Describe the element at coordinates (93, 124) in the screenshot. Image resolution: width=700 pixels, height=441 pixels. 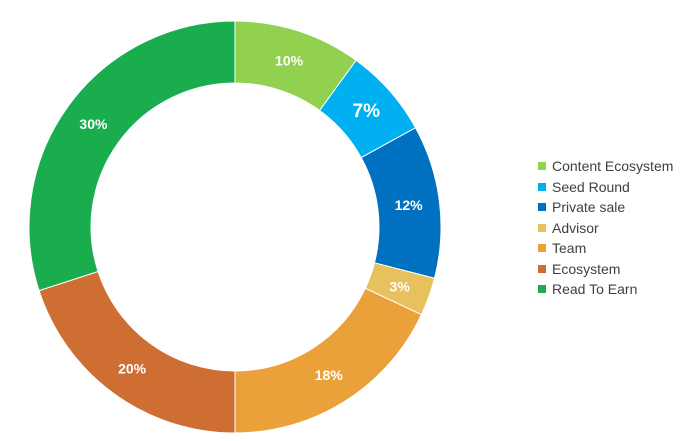
I see `data-label-read-to-earn: 30%` at that location.